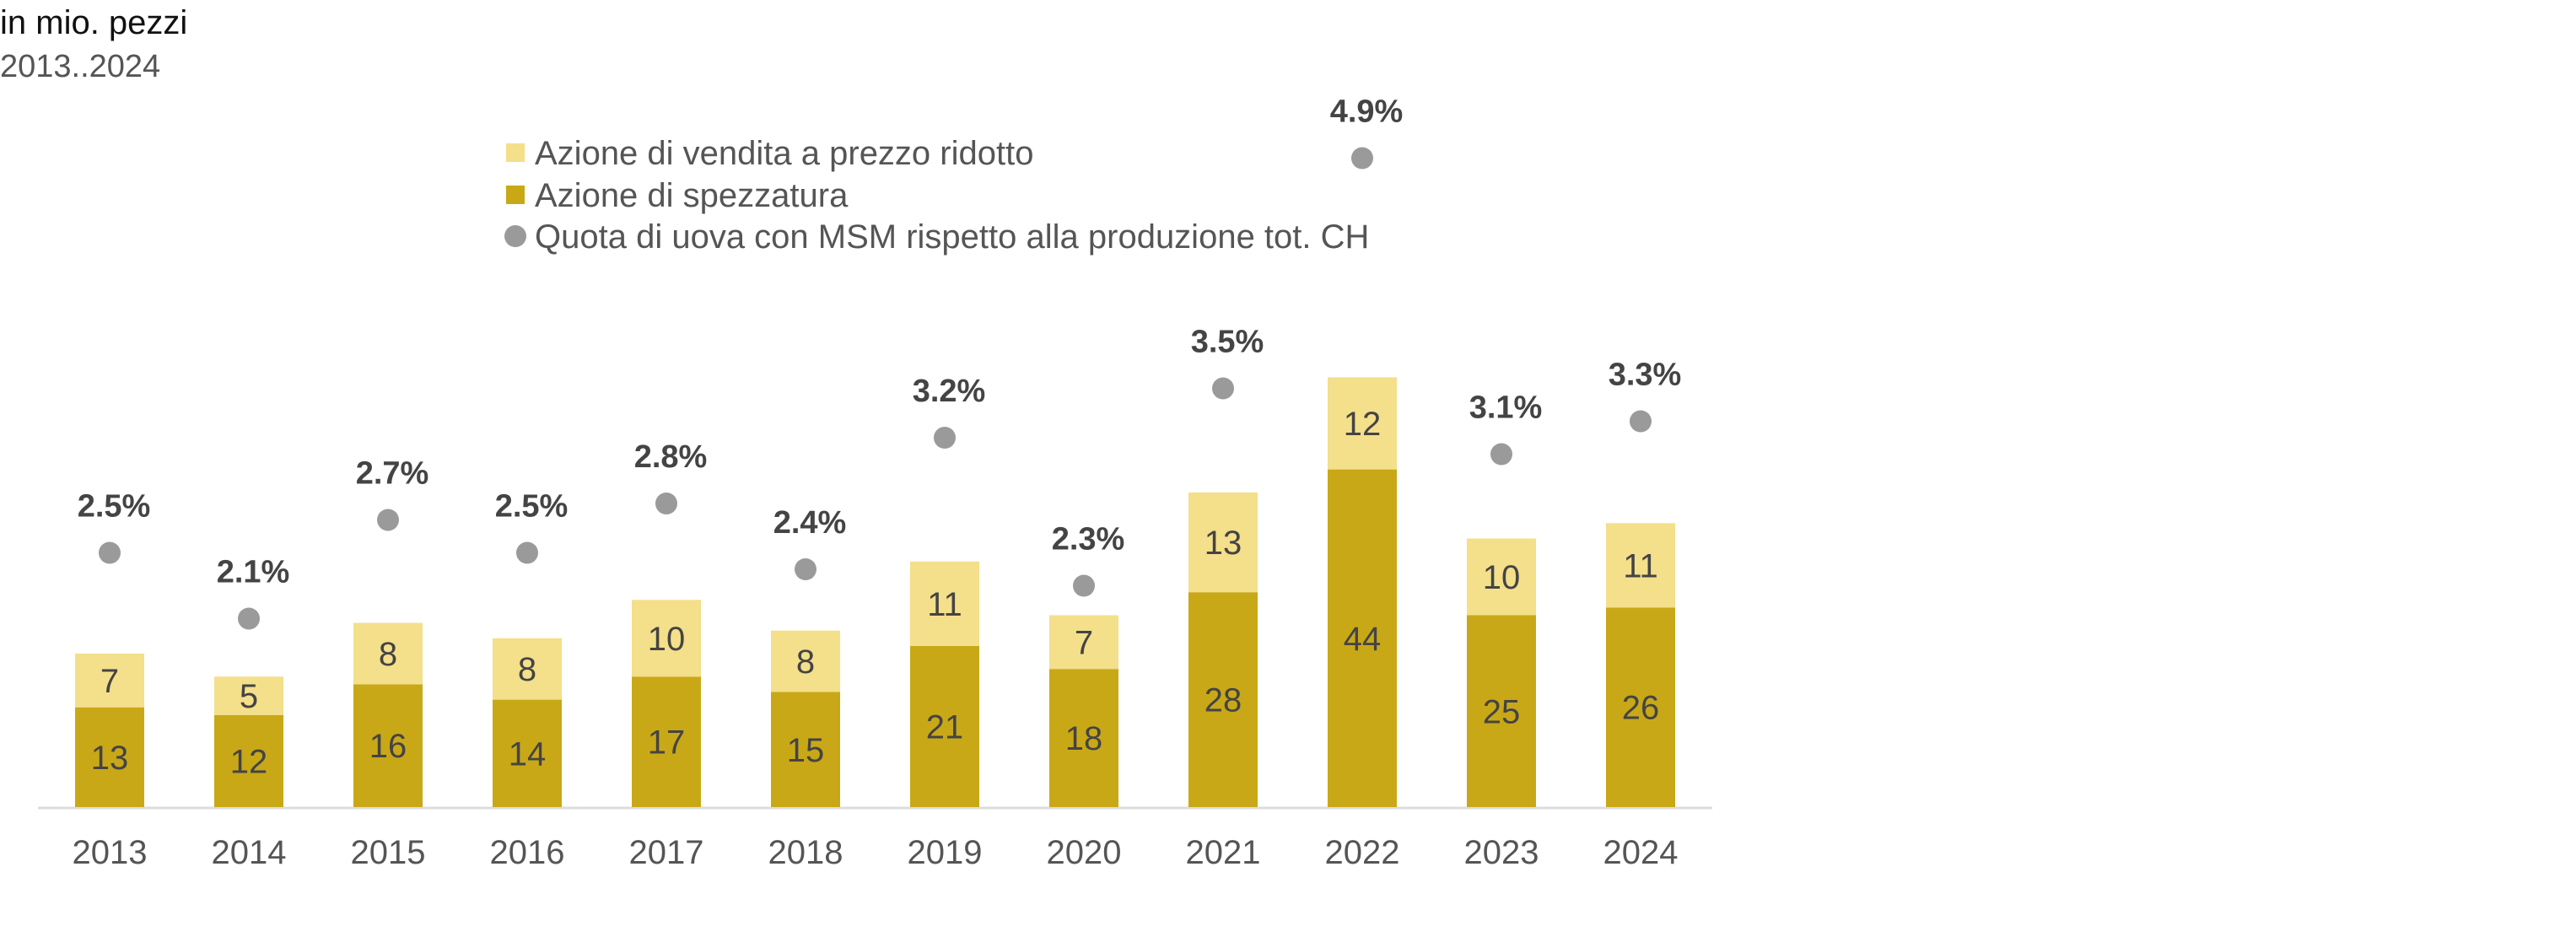 This screenshot has width=2576, height=926. What do you see at coordinates (388, 852) in the screenshot?
I see `x-tick-label-2015: 2015` at bounding box center [388, 852].